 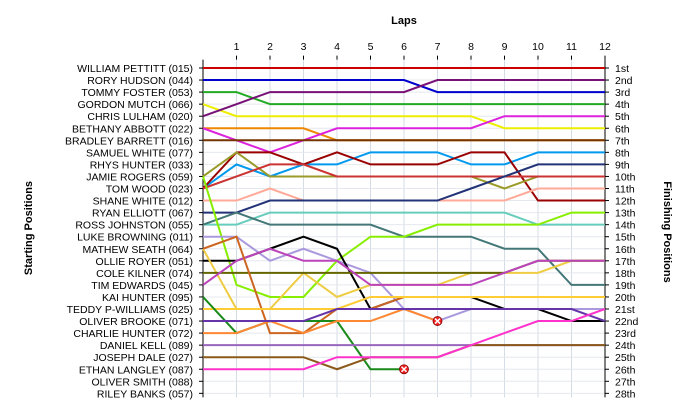 I want to click on starting-position-label: TEDDY P-WILLIAMS (025), so click(x=130, y=310).